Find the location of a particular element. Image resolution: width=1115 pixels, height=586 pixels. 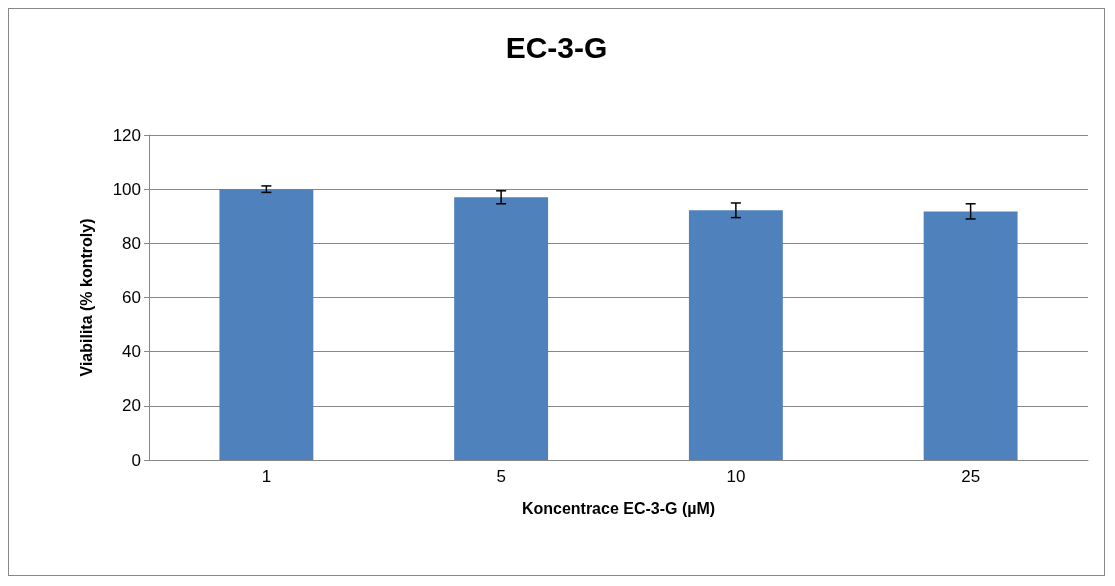

x-tick-label: 5 is located at coordinates (501, 476).